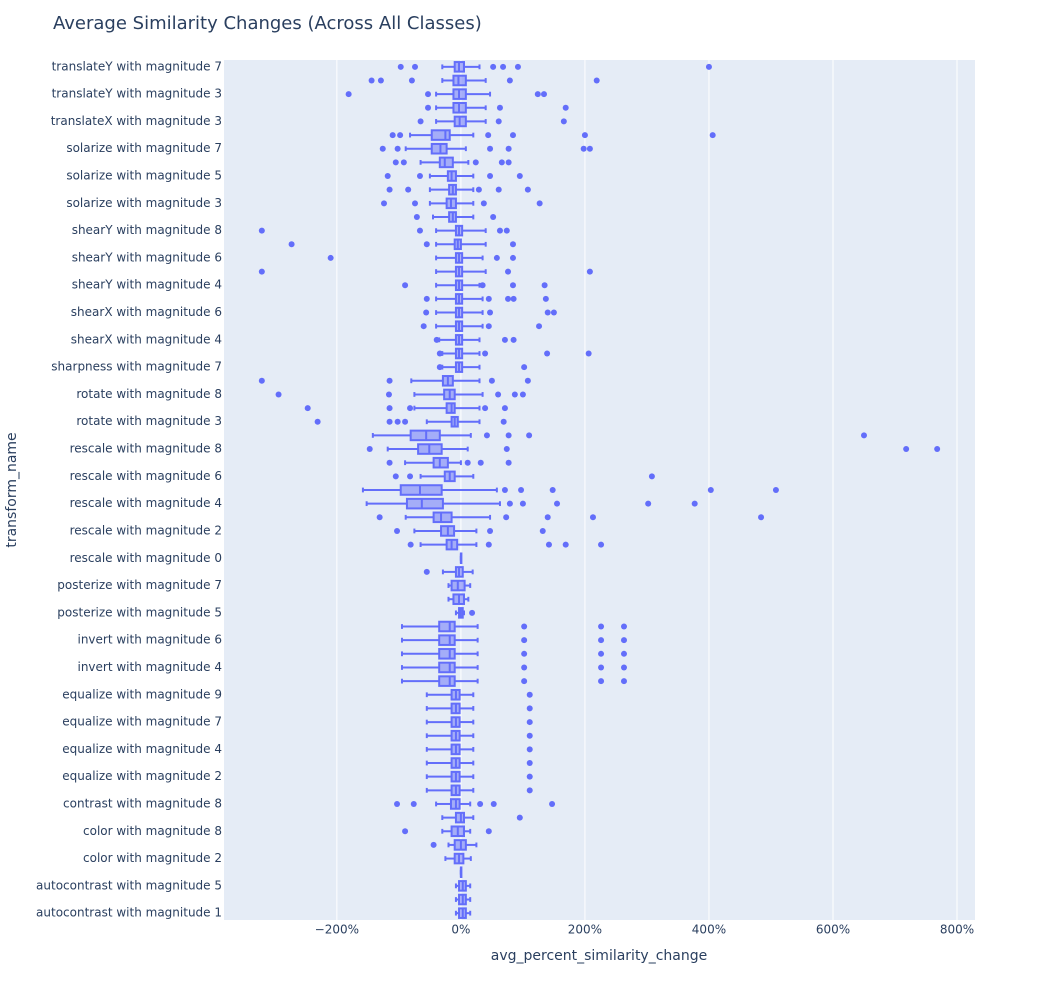 This screenshot has width=1055, height=1000. What do you see at coordinates (585, 930) in the screenshot?
I see `x-tick-label: 200%` at bounding box center [585, 930].